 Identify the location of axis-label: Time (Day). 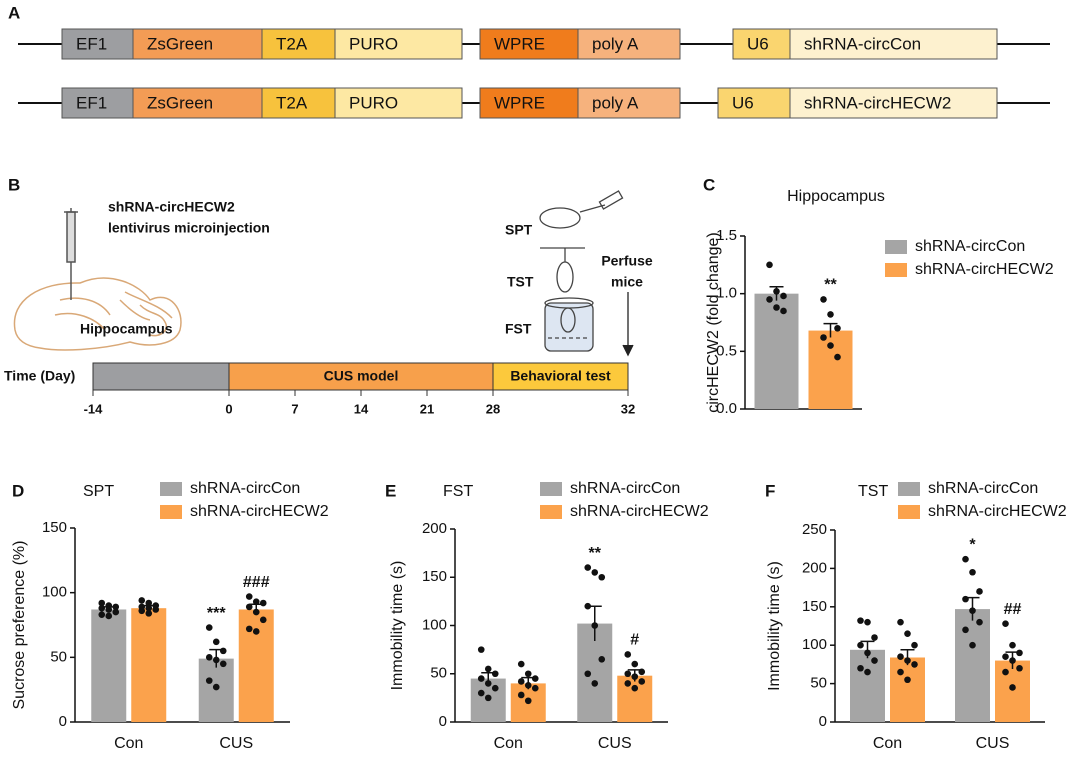
(39, 376).